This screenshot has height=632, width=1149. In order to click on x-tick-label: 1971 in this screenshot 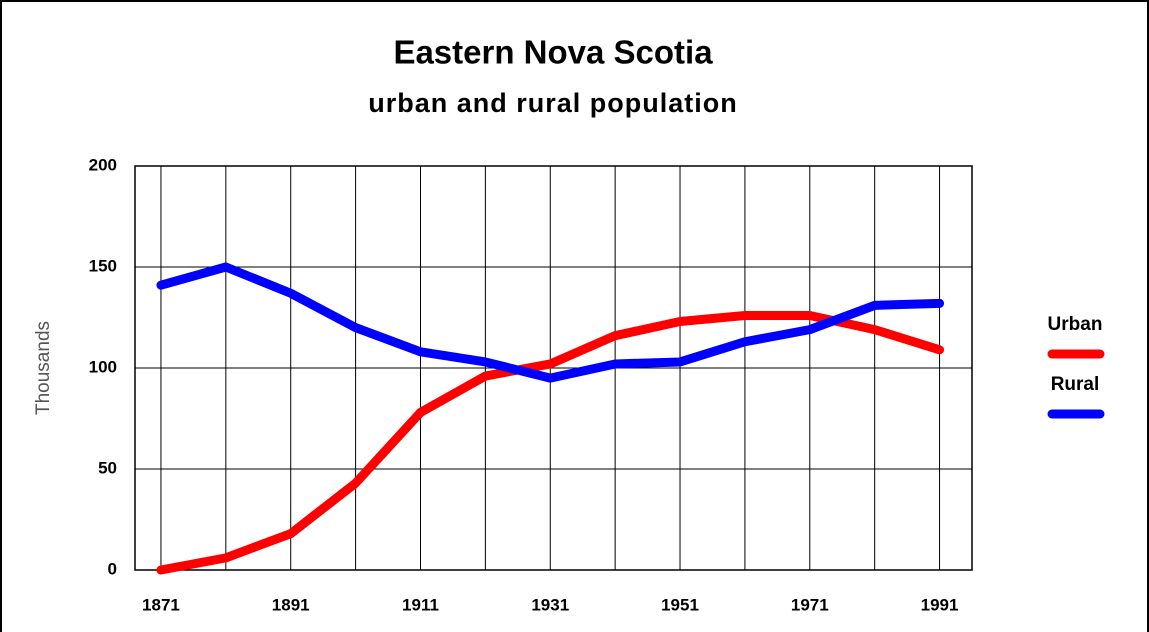, I will do `click(810, 604)`.